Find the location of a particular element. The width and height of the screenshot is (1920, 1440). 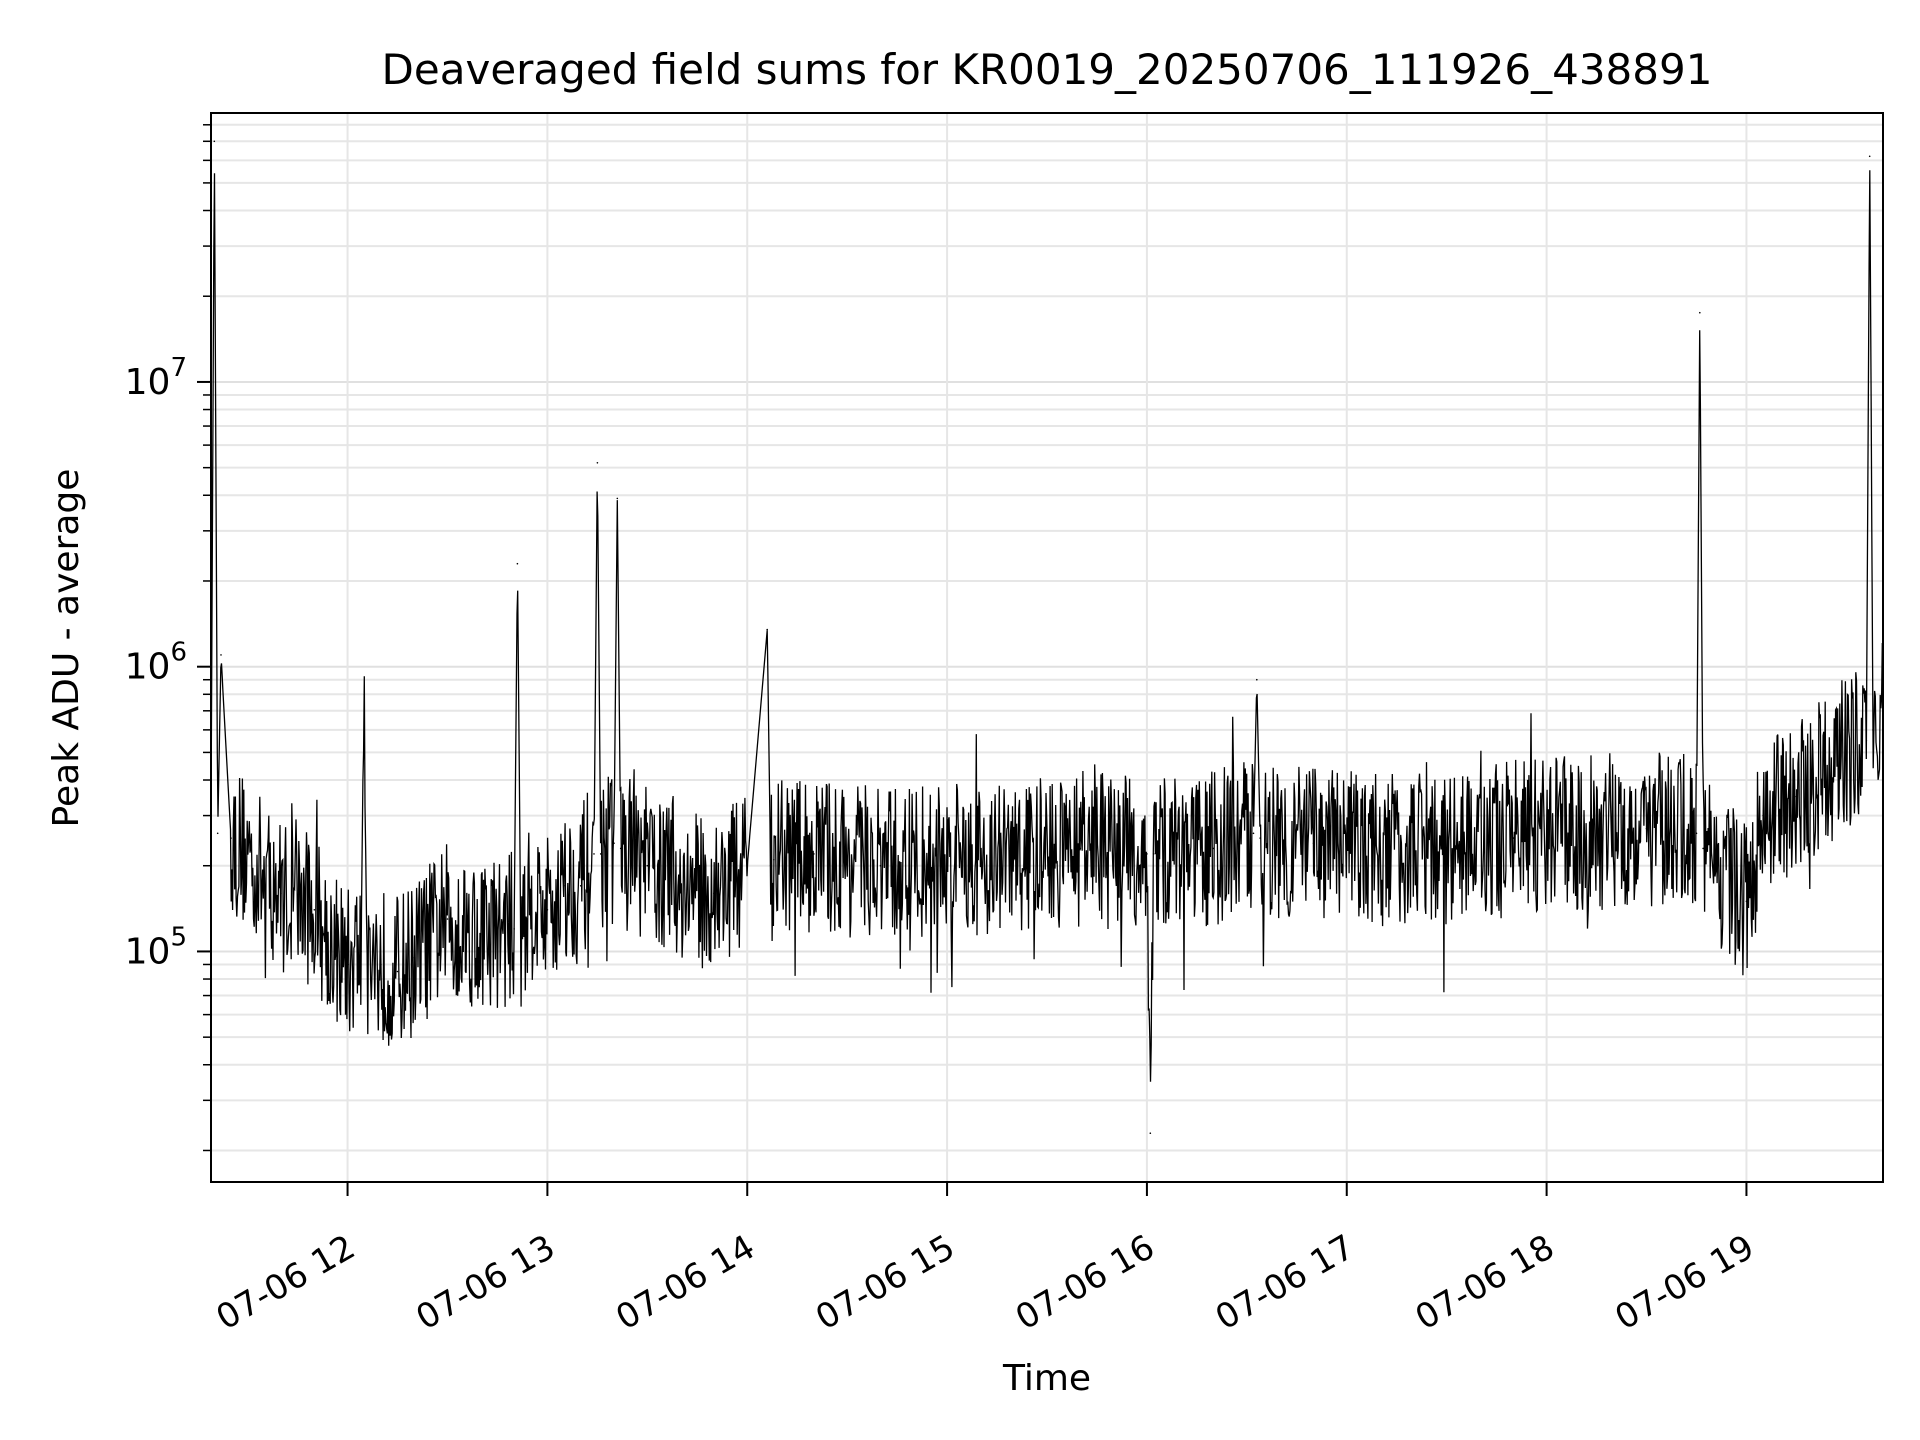

x-axis-label: Time is located at coordinates (1046, 1378).